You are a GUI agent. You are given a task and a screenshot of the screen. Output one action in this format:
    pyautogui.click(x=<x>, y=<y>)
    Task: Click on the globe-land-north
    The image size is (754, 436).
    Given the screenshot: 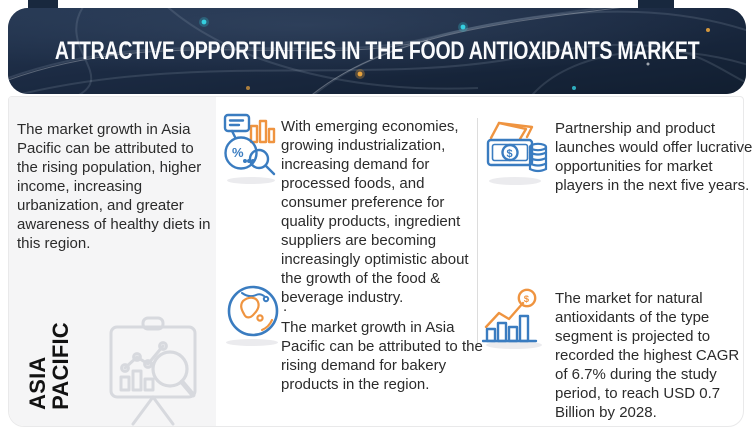 What is the action you would take?
    pyautogui.click(x=255, y=297)
    